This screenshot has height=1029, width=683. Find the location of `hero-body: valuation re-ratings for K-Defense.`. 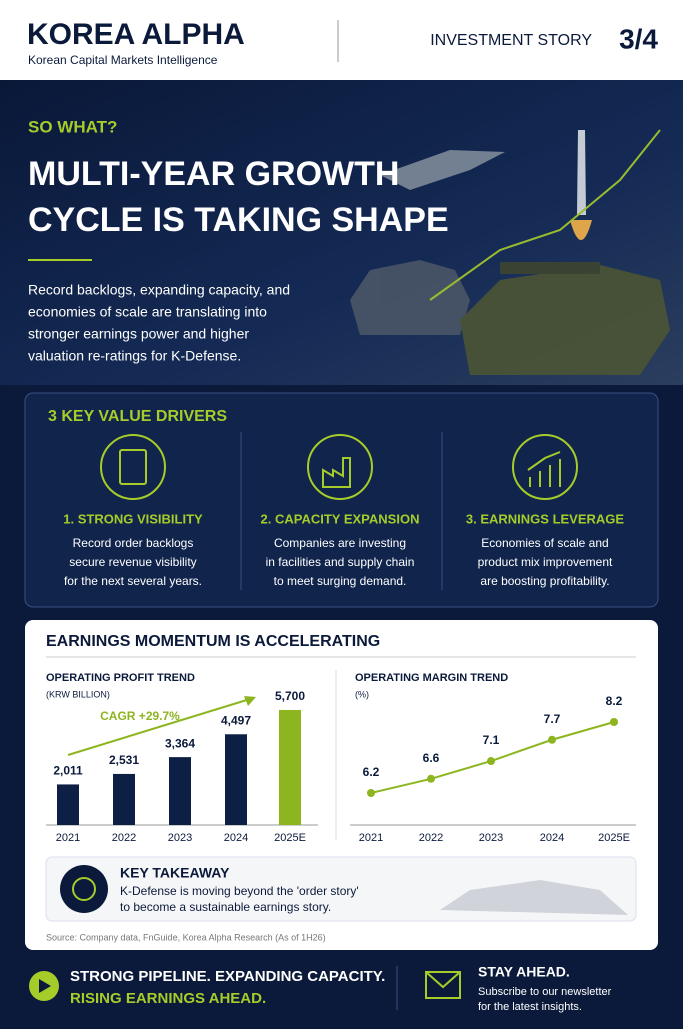

hero-body: valuation re-ratings for K-Defense. is located at coordinates (134, 356).